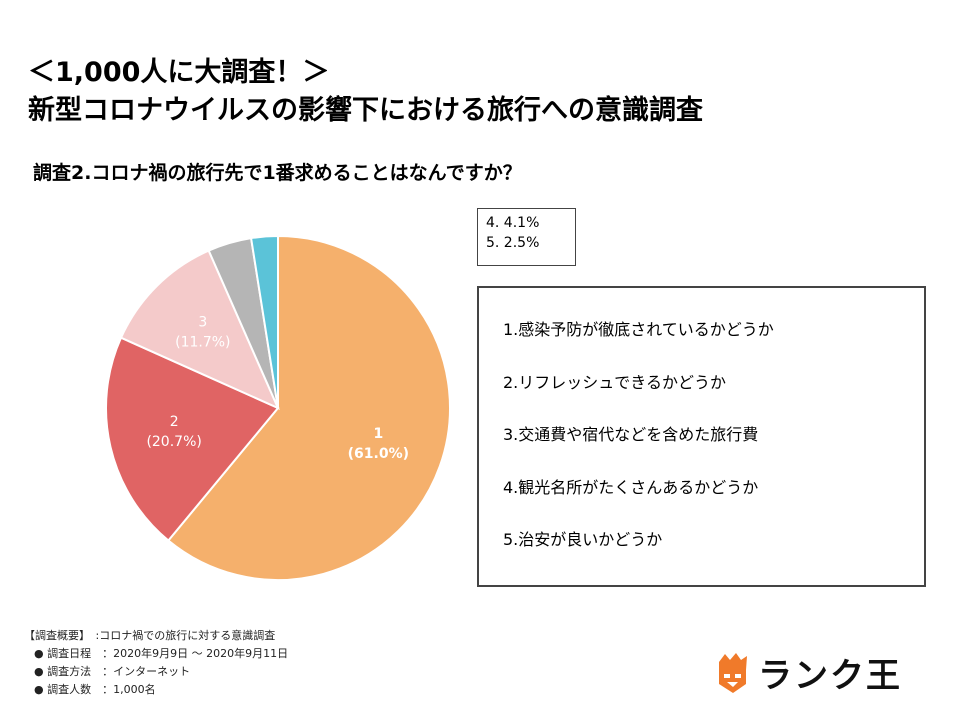  I want to click on option-2: 2.リフレッシュできるかどうか, so click(614, 382).